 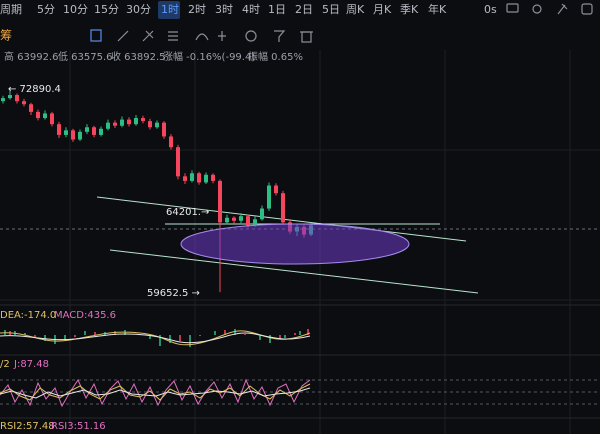 What do you see at coordinates (34, 89) in the screenshot?
I see `max-annotation: ← 72890.4` at bounding box center [34, 89].